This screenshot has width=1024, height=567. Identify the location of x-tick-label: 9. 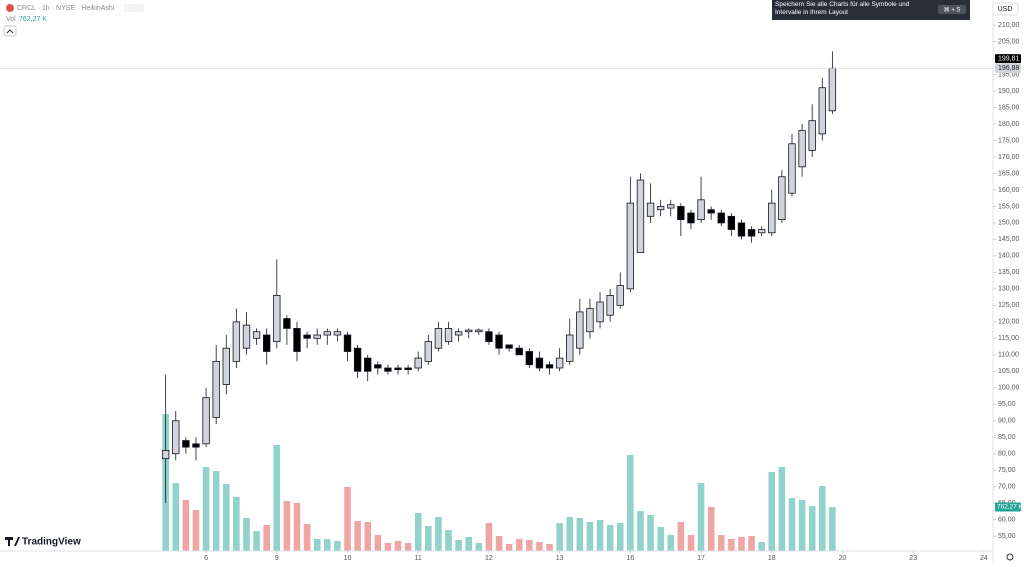
(277, 558).